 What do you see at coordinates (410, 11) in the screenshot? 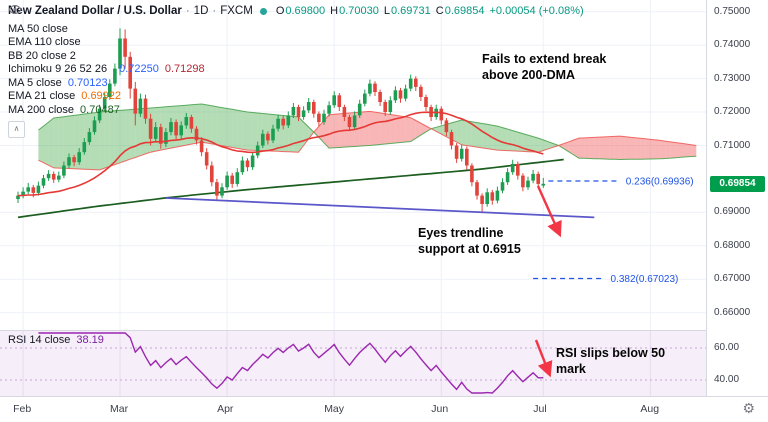
I see `low-value: 0.69731` at bounding box center [410, 11].